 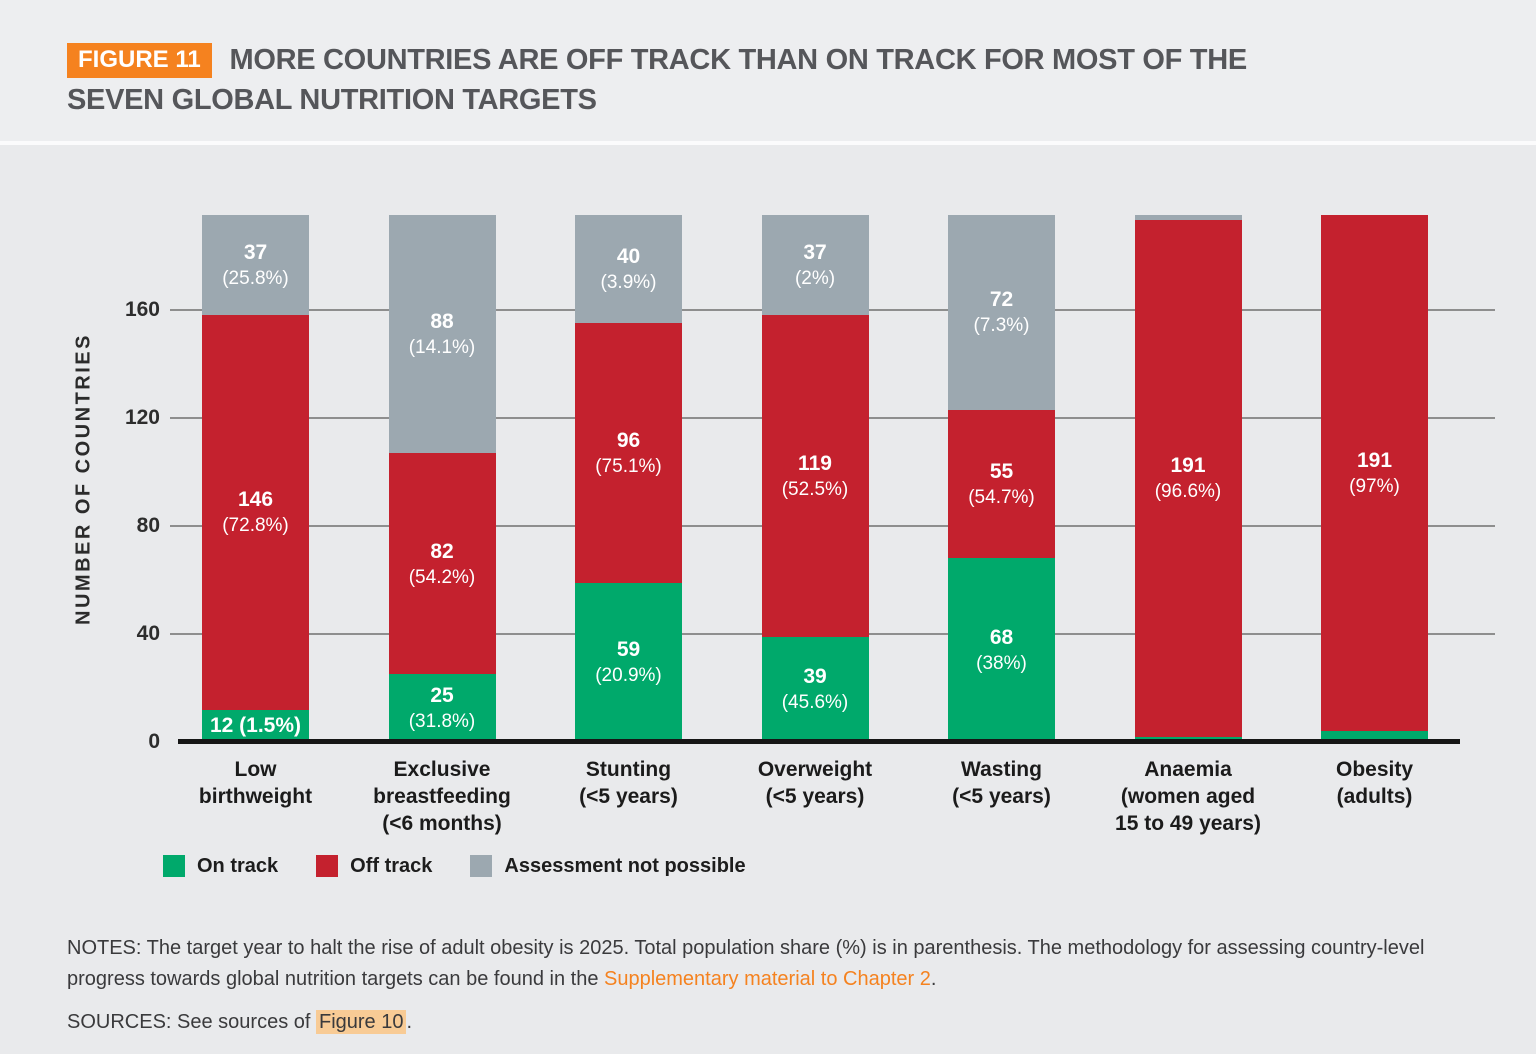 I want to click on legend-swatch-off-track, so click(x=327, y=866).